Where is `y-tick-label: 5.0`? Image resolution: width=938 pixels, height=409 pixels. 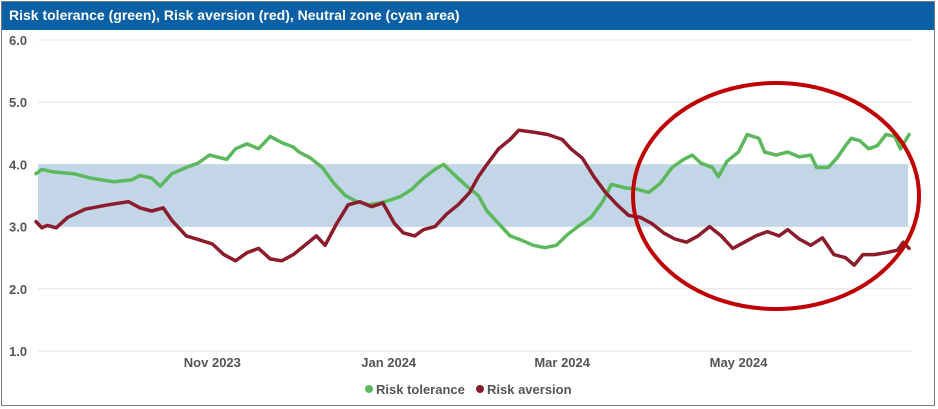
y-tick-label: 5.0 is located at coordinates (18, 102).